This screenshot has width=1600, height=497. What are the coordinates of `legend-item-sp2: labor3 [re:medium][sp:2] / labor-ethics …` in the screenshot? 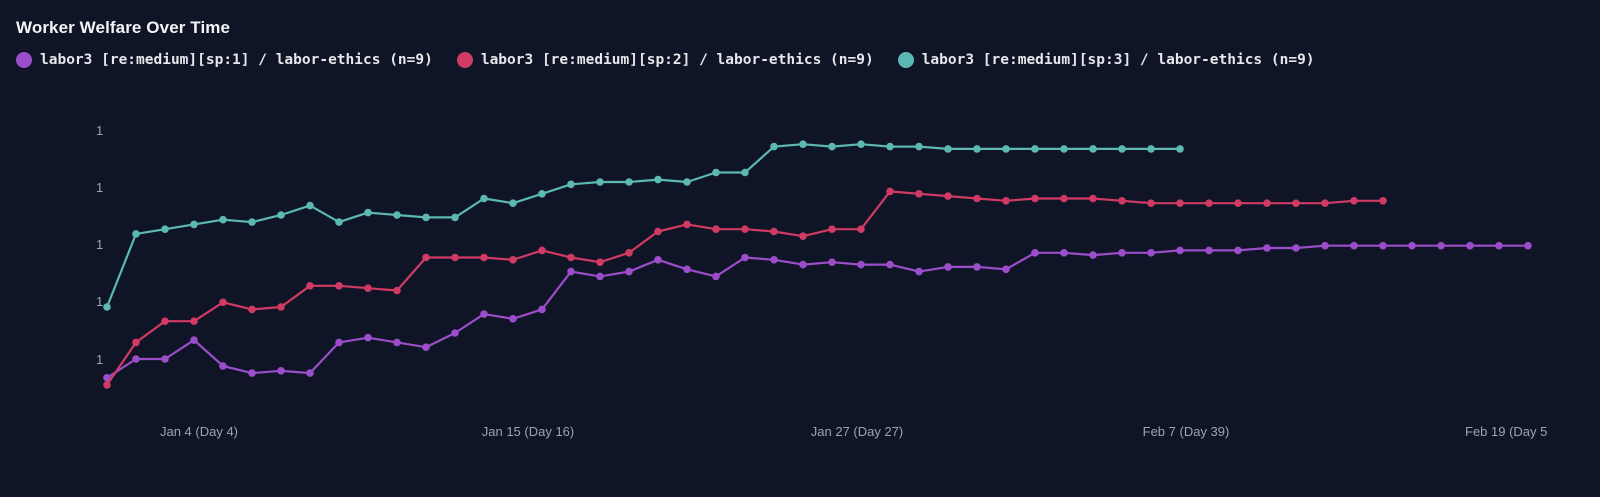 It's located at (665, 60).